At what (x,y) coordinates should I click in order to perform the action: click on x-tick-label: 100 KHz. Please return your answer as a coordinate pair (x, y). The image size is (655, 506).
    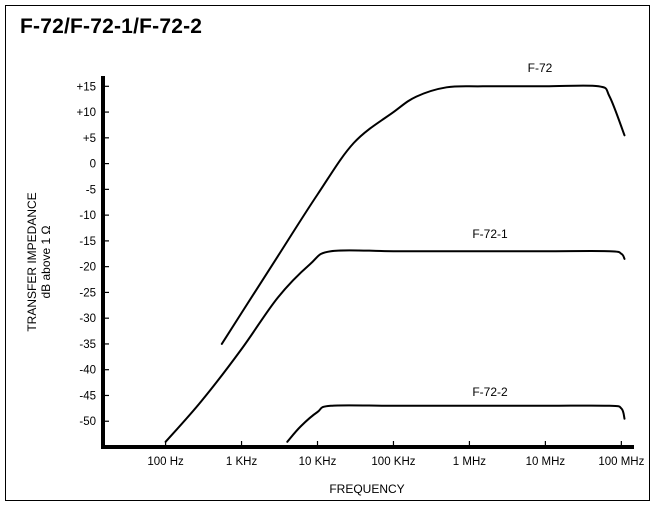
    Looking at the image, I should click on (393, 462).